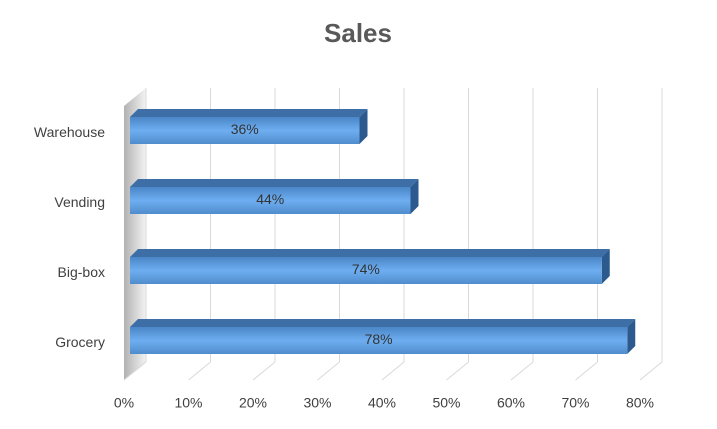  What do you see at coordinates (640, 403) in the screenshot?
I see `x-tick-label: 80%` at bounding box center [640, 403].